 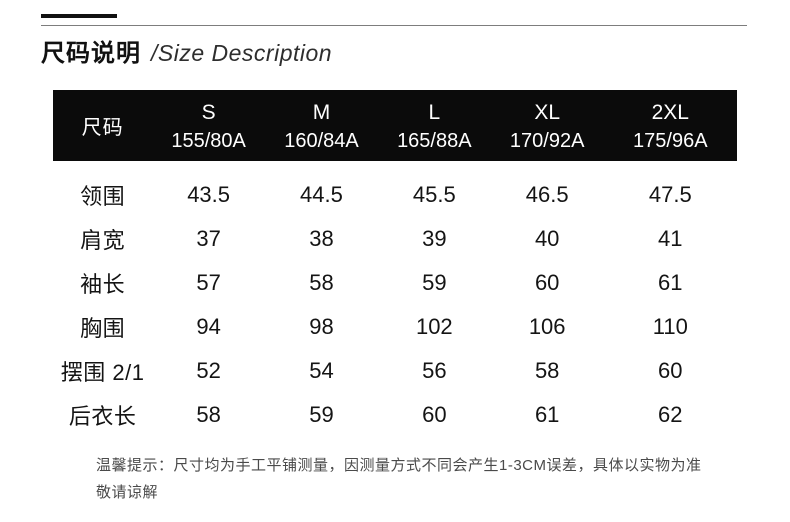 What do you see at coordinates (127, 492) in the screenshot?
I see `note-line-2: 敬请谅解` at bounding box center [127, 492].